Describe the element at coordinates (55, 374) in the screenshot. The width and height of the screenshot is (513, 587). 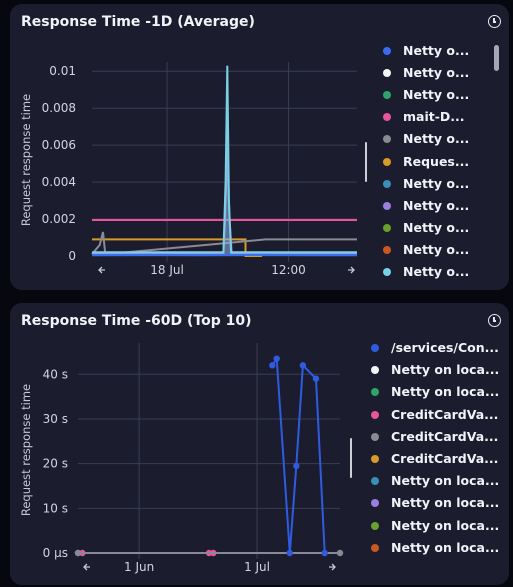
I see `y-tick-label: 40 s` at that location.